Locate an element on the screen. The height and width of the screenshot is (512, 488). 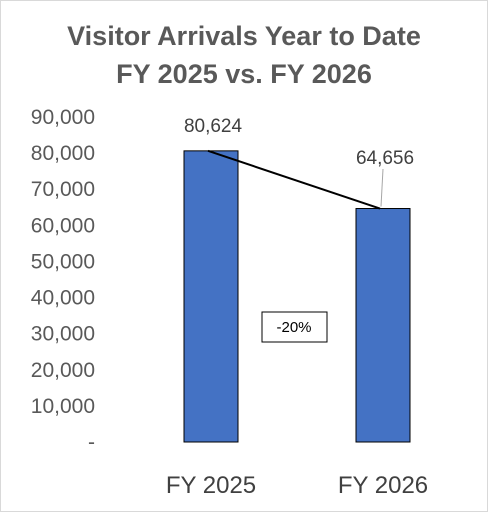
annotation-group: -20% is located at coordinates (294, 327).